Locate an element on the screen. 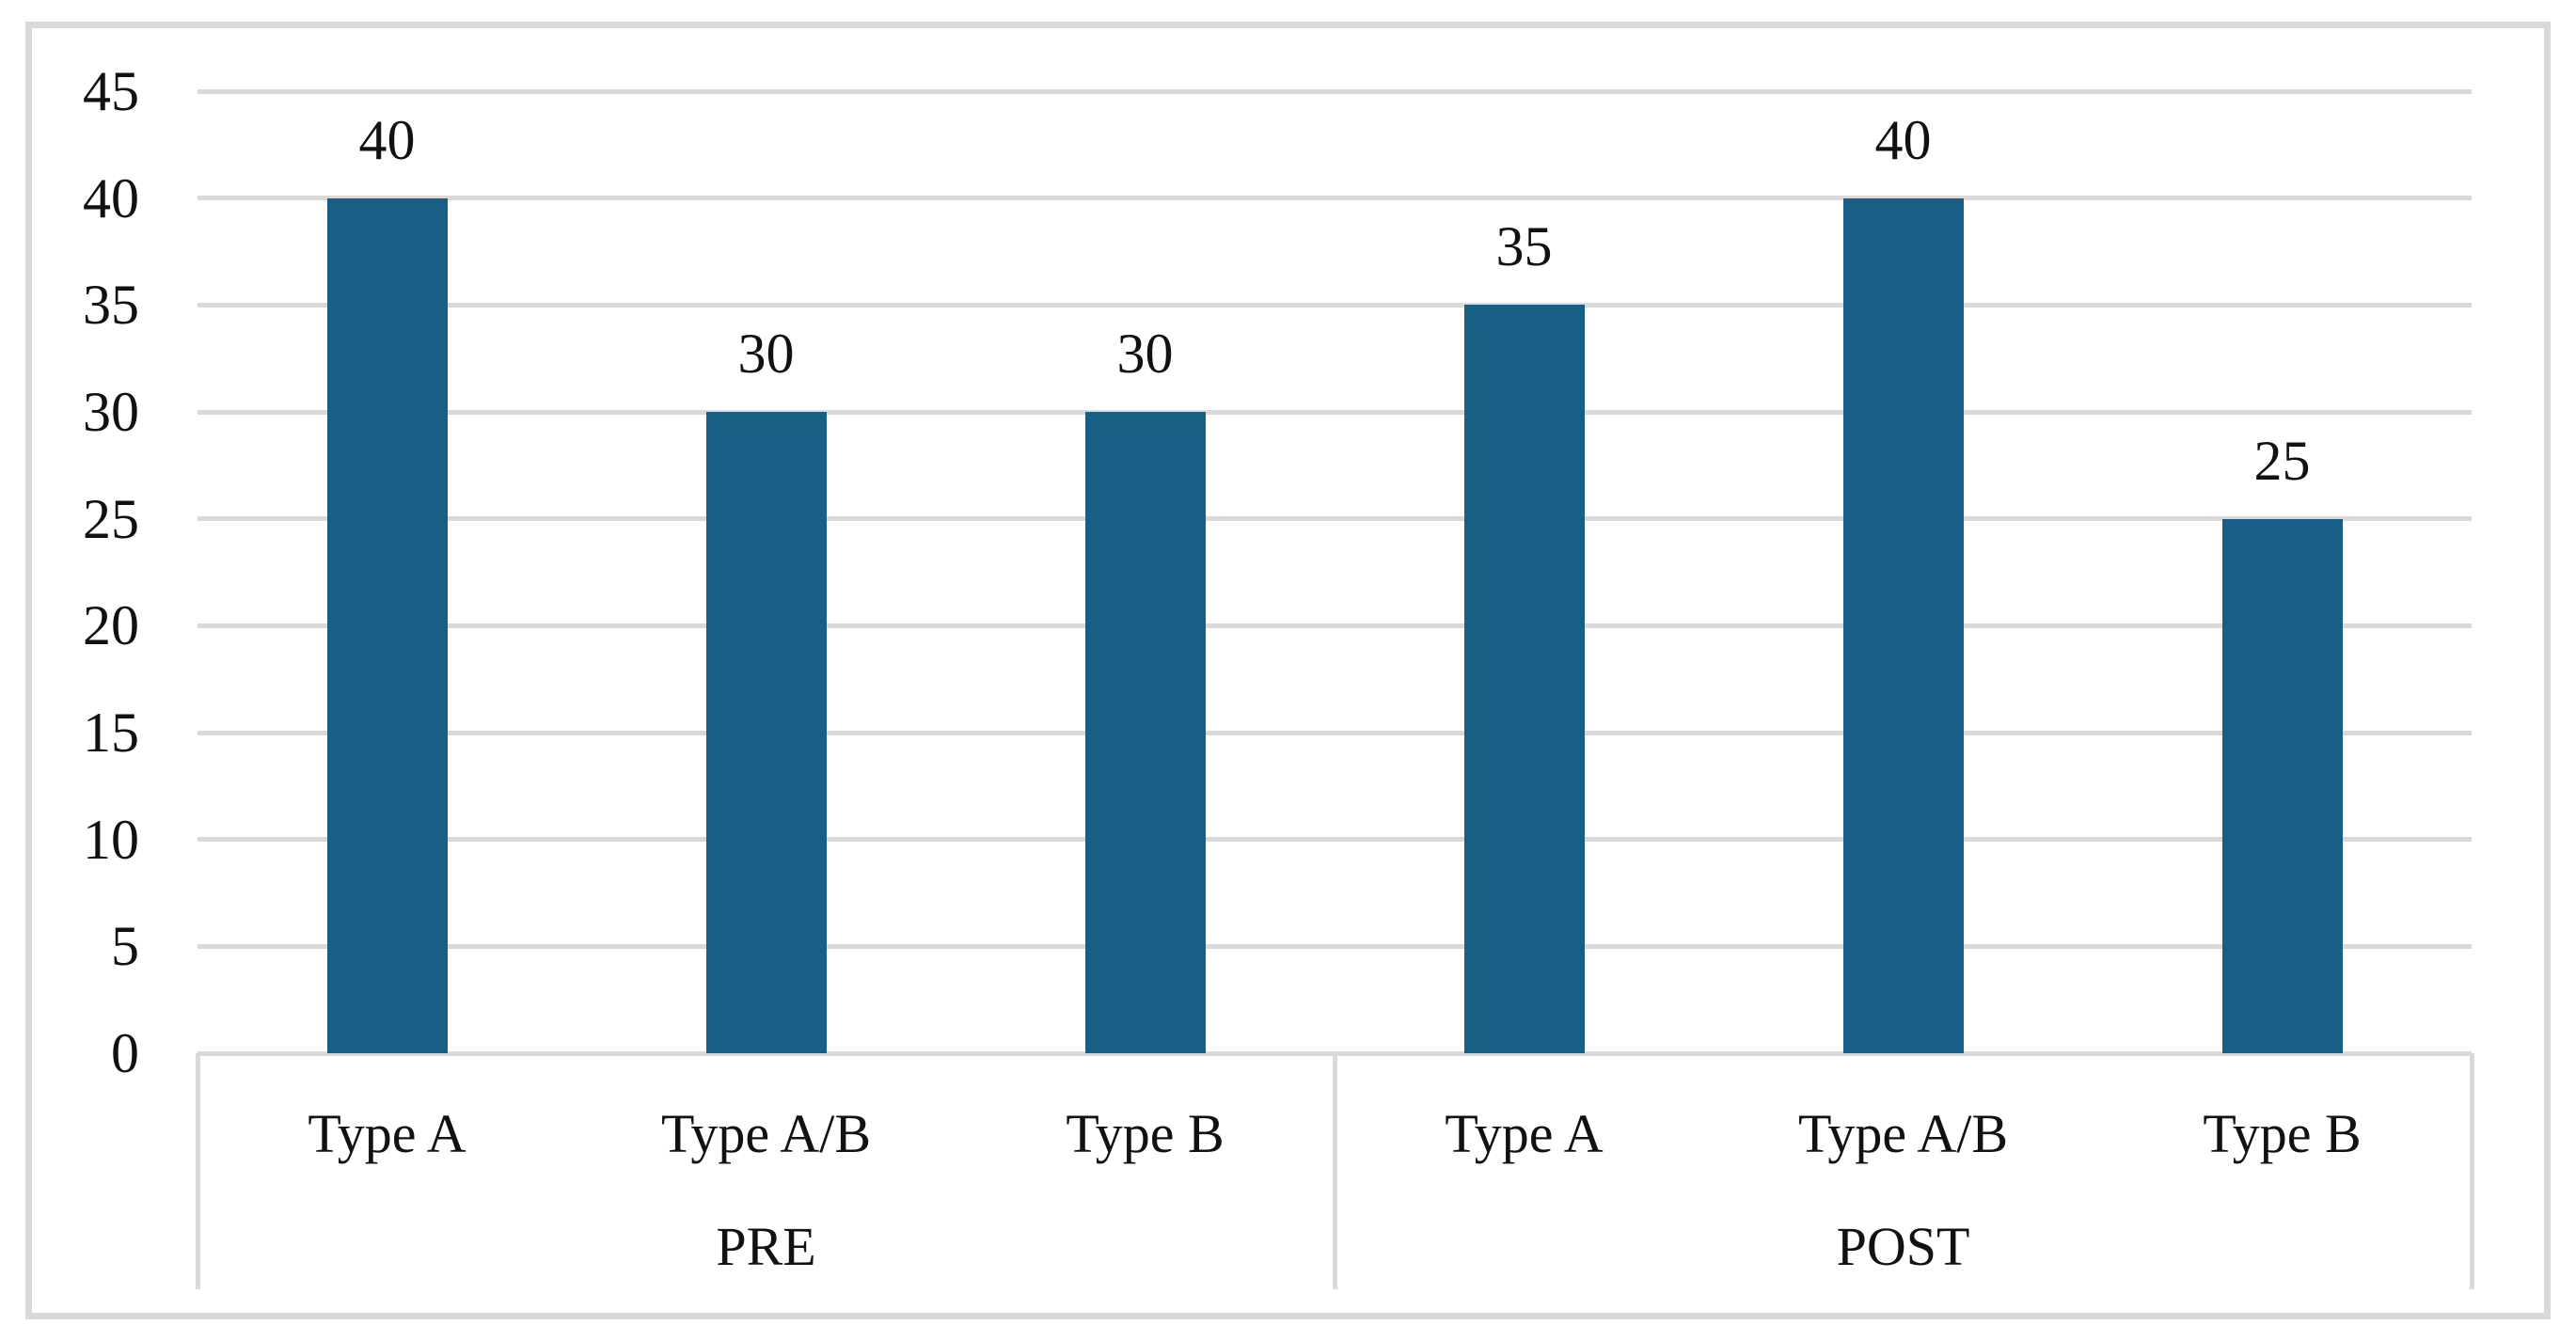  y-axis-tick-label: 10 is located at coordinates (111, 839).